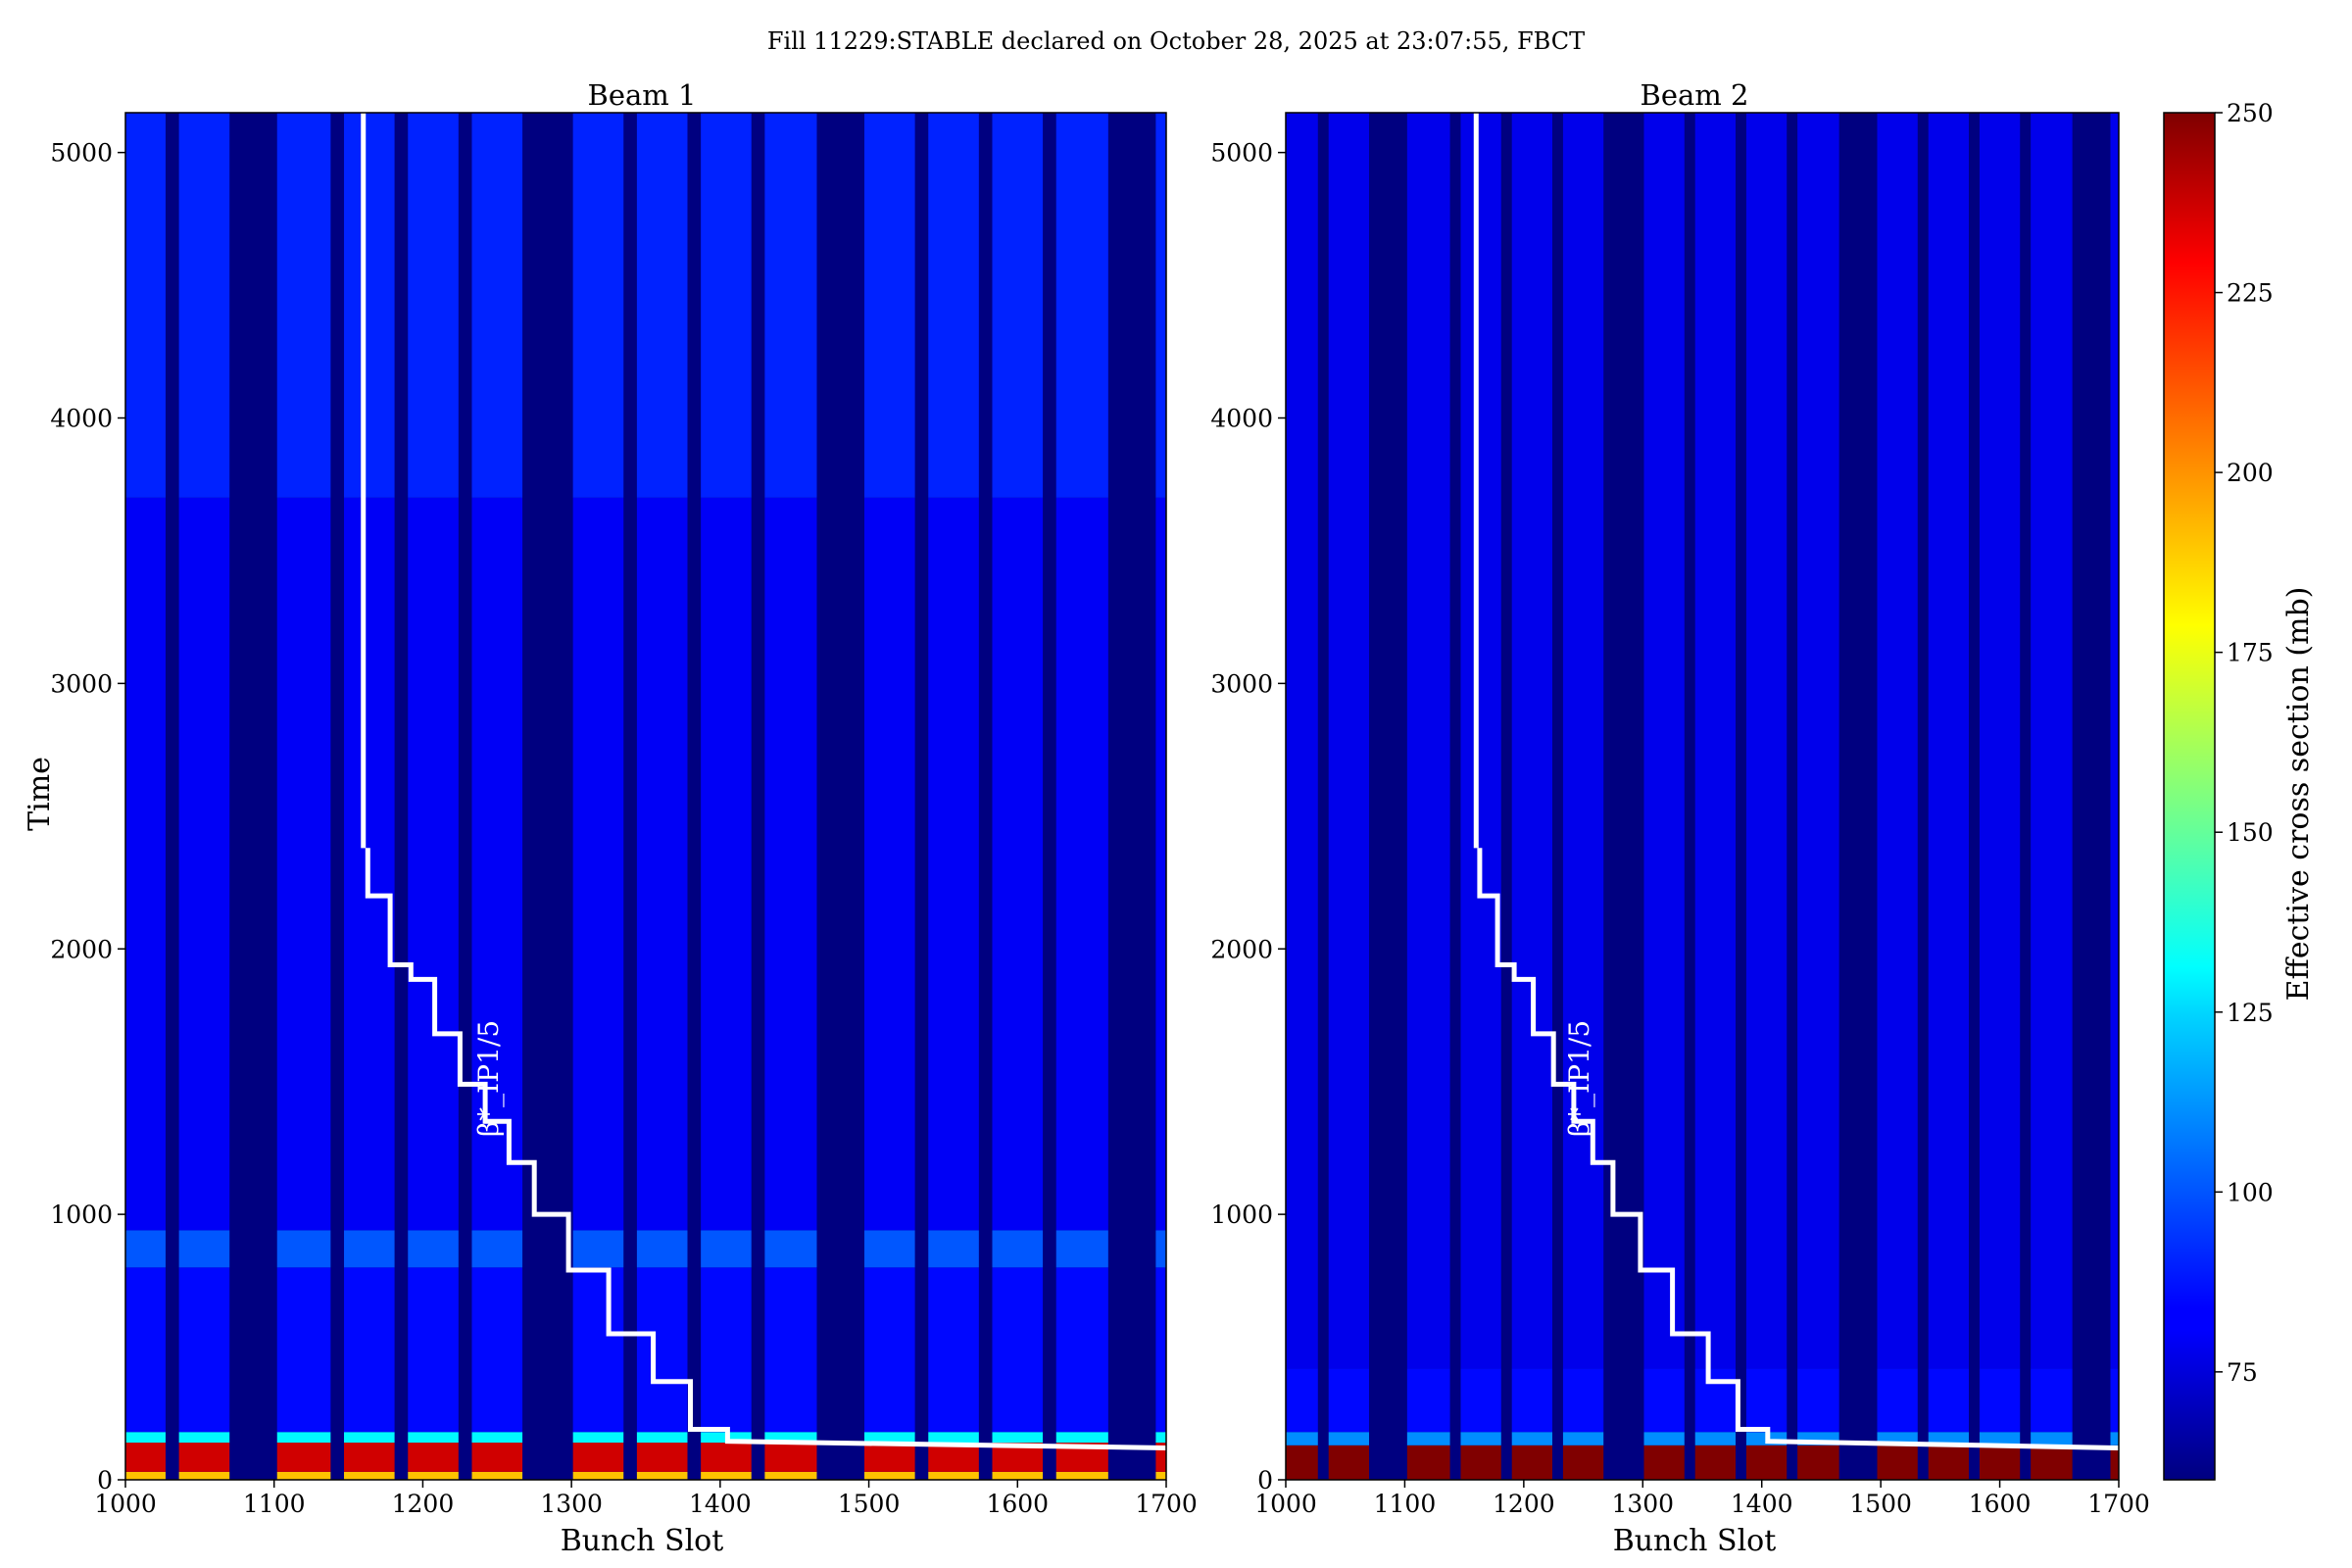  Describe the element at coordinates (1695, 1541) in the screenshot. I see `x-axis-label-beam-2: Bunch Slot` at that location.